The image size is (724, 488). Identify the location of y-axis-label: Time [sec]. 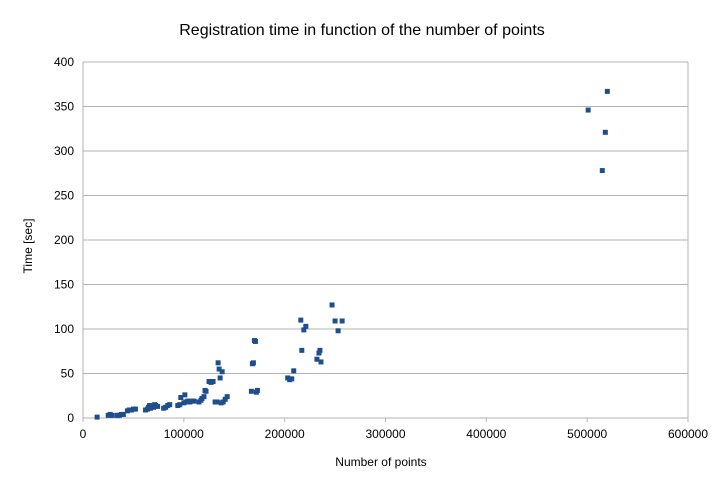
(28, 246).